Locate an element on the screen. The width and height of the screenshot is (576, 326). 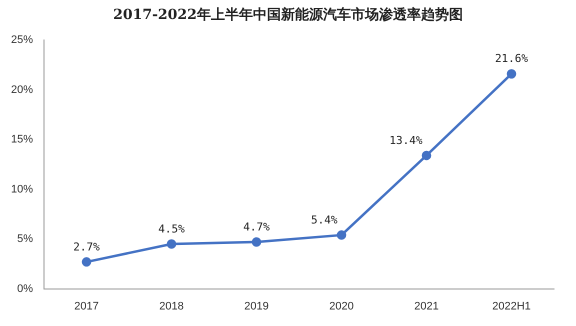
y-tick-label: 15% is located at coordinates (22, 140).